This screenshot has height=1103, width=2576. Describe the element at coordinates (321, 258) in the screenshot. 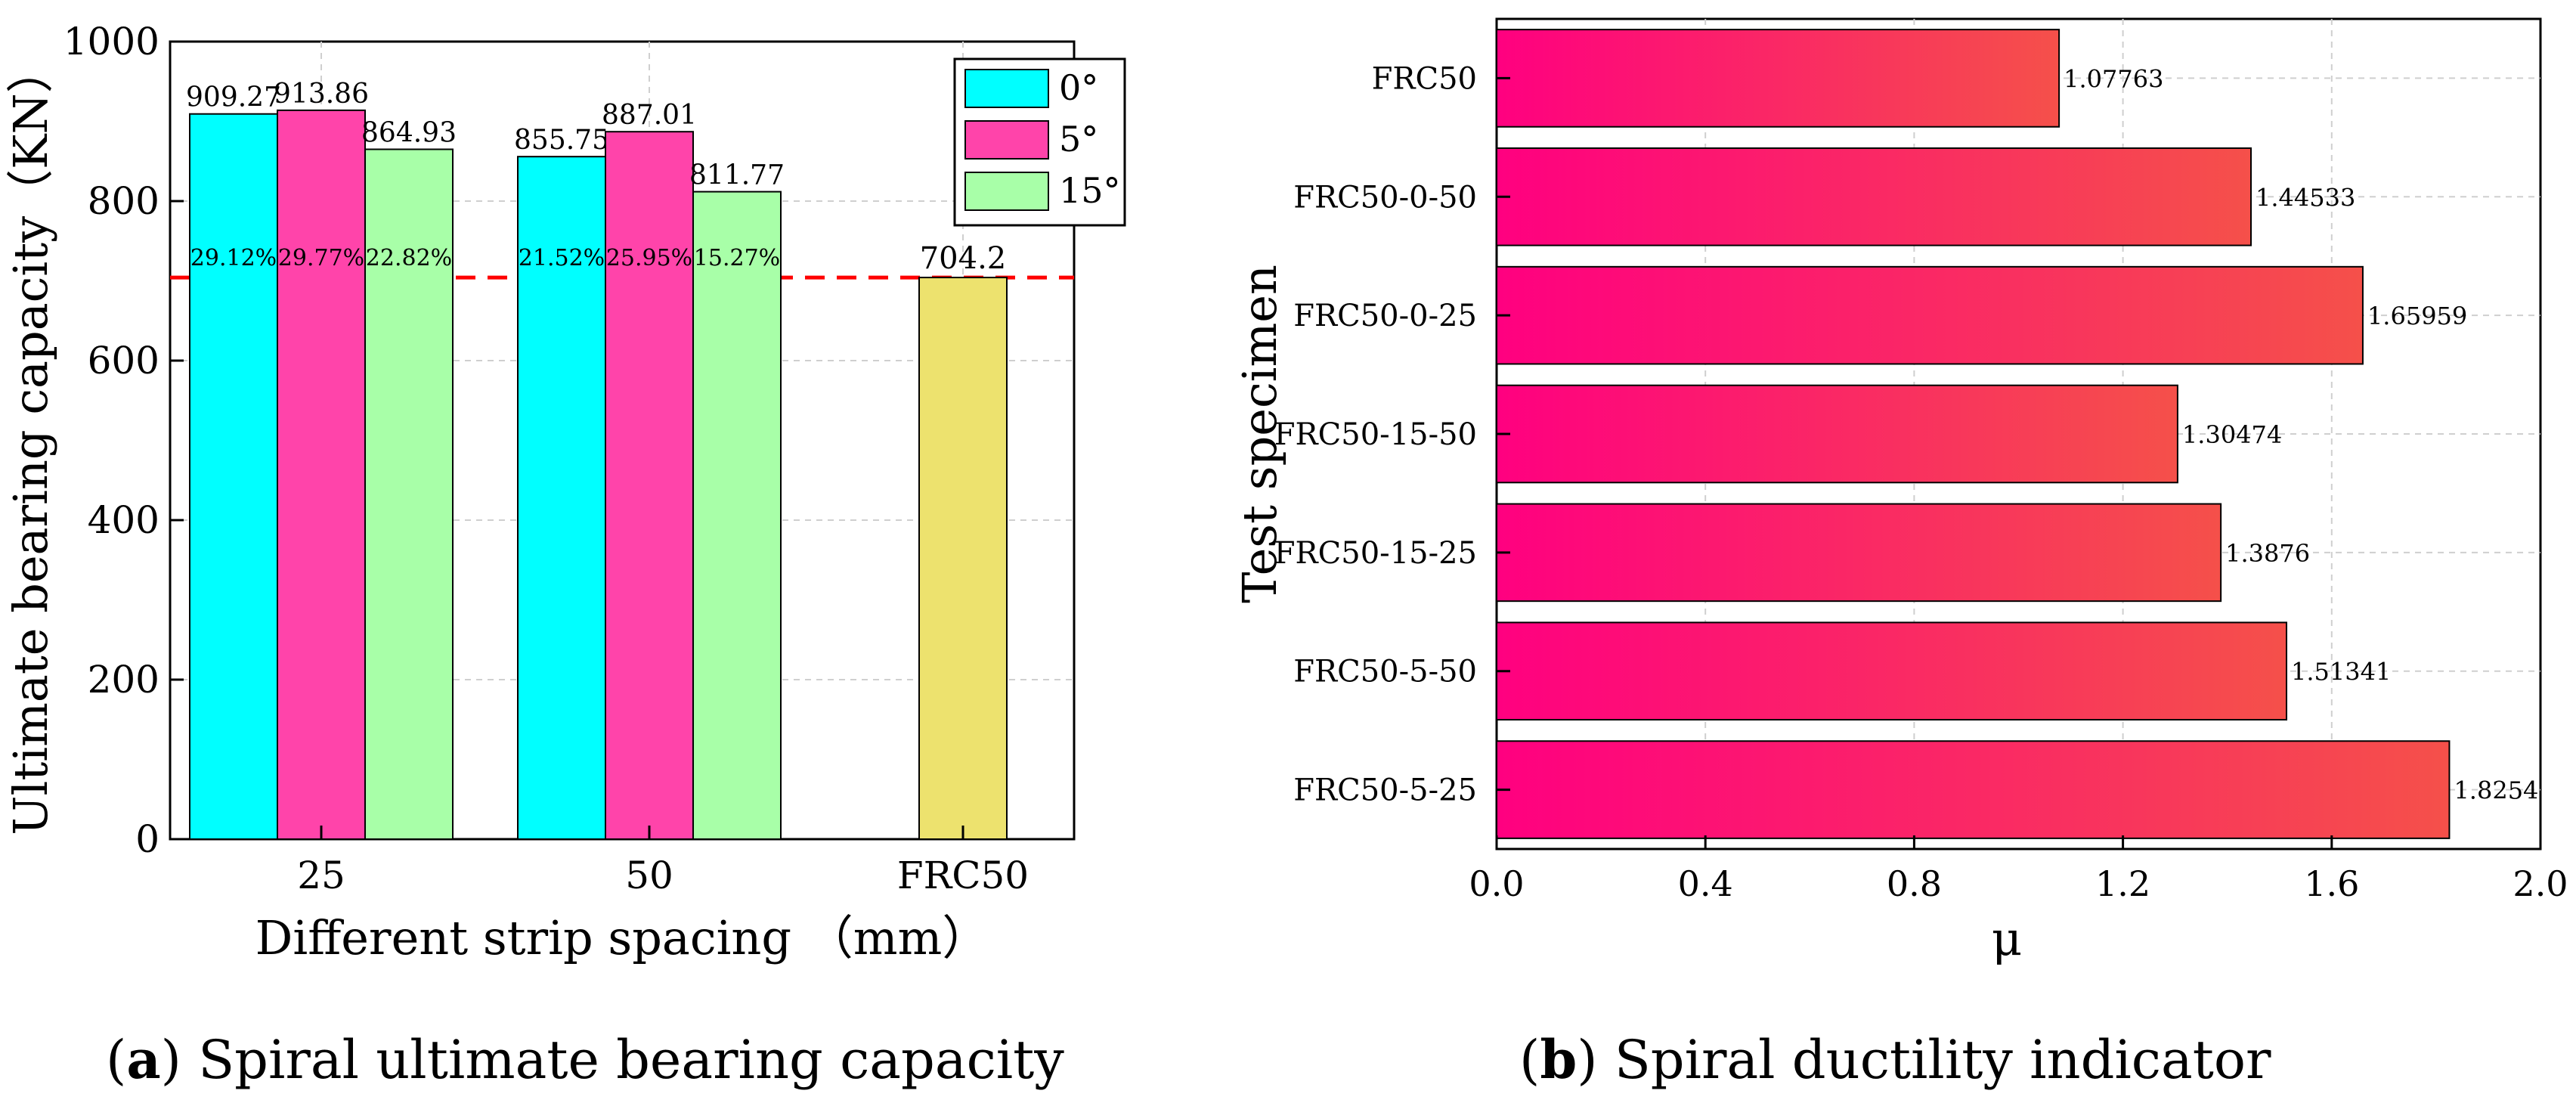

I see `chart-a-pct-label: 29.77%` at that location.